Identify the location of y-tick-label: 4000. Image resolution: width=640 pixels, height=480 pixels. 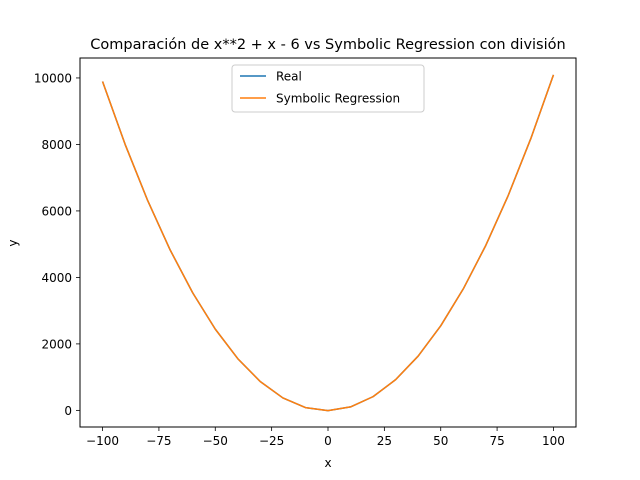
(56, 278).